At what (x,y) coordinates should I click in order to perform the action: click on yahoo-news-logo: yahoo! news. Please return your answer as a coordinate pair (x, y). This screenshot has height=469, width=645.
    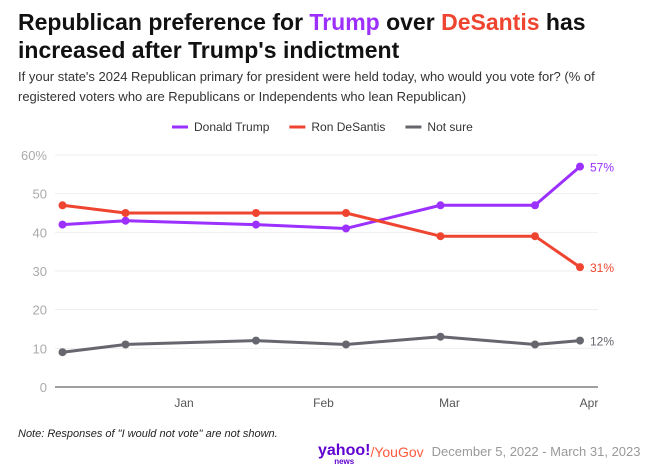
    Looking at the image, I should click on (344, 454).